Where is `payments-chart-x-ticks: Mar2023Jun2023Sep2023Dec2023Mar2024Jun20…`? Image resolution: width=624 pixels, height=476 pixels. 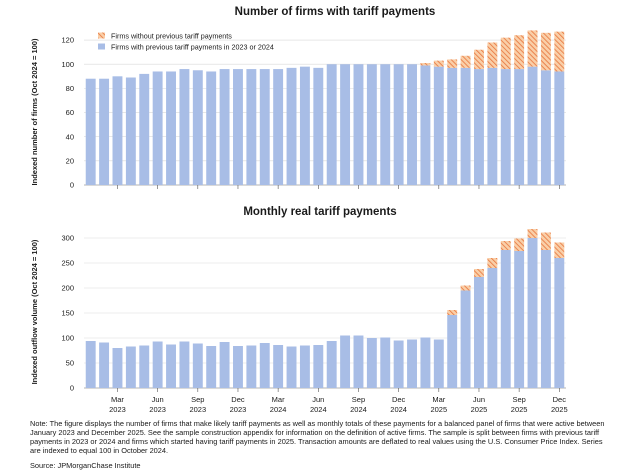 payments-chart-x-ticks: Mar2023Jun2023Sep2023Dec2023Mar2024Jun20… is located at coordinates (338, 401).